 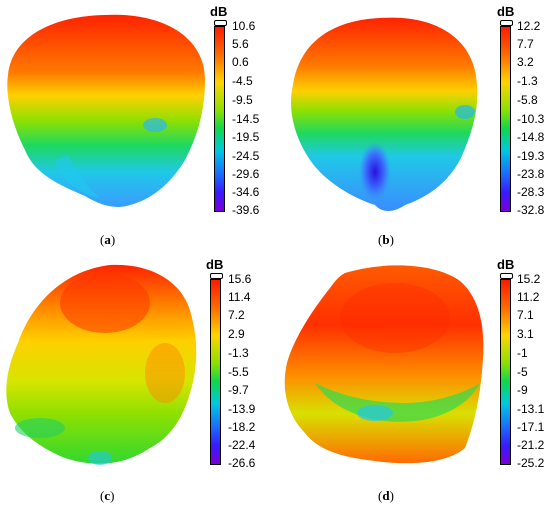 What do you see at coordinates (506, 11) in the screenshot?
I see `colorbar-unit-b: dB` at bounding box center [506, 11].